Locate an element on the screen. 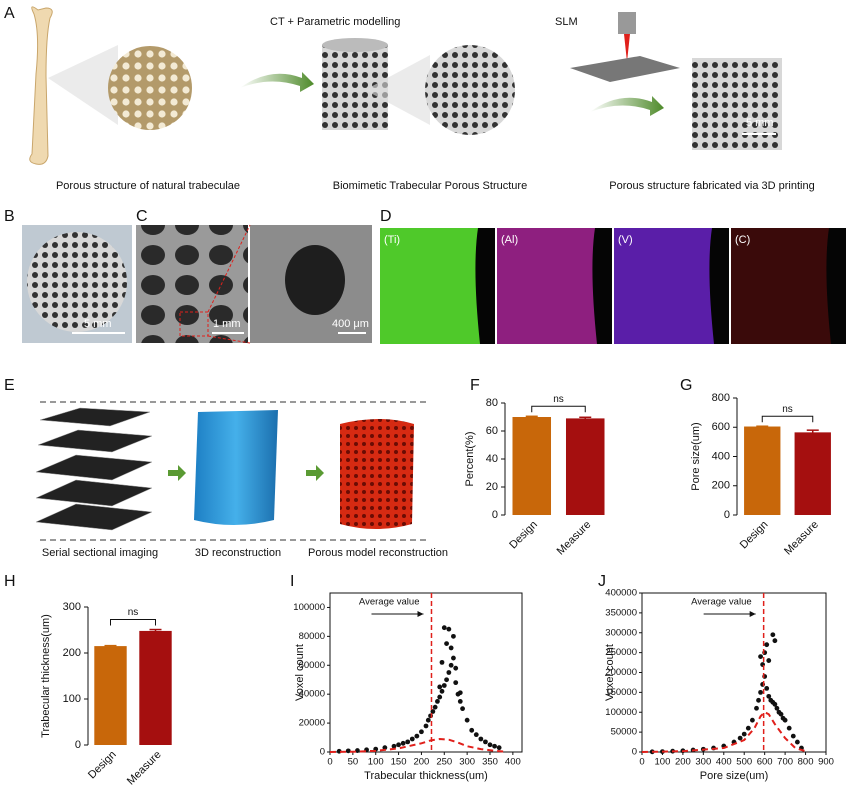 The image size is (859, 807). trabecular-image is located at coordinates (150, 88).